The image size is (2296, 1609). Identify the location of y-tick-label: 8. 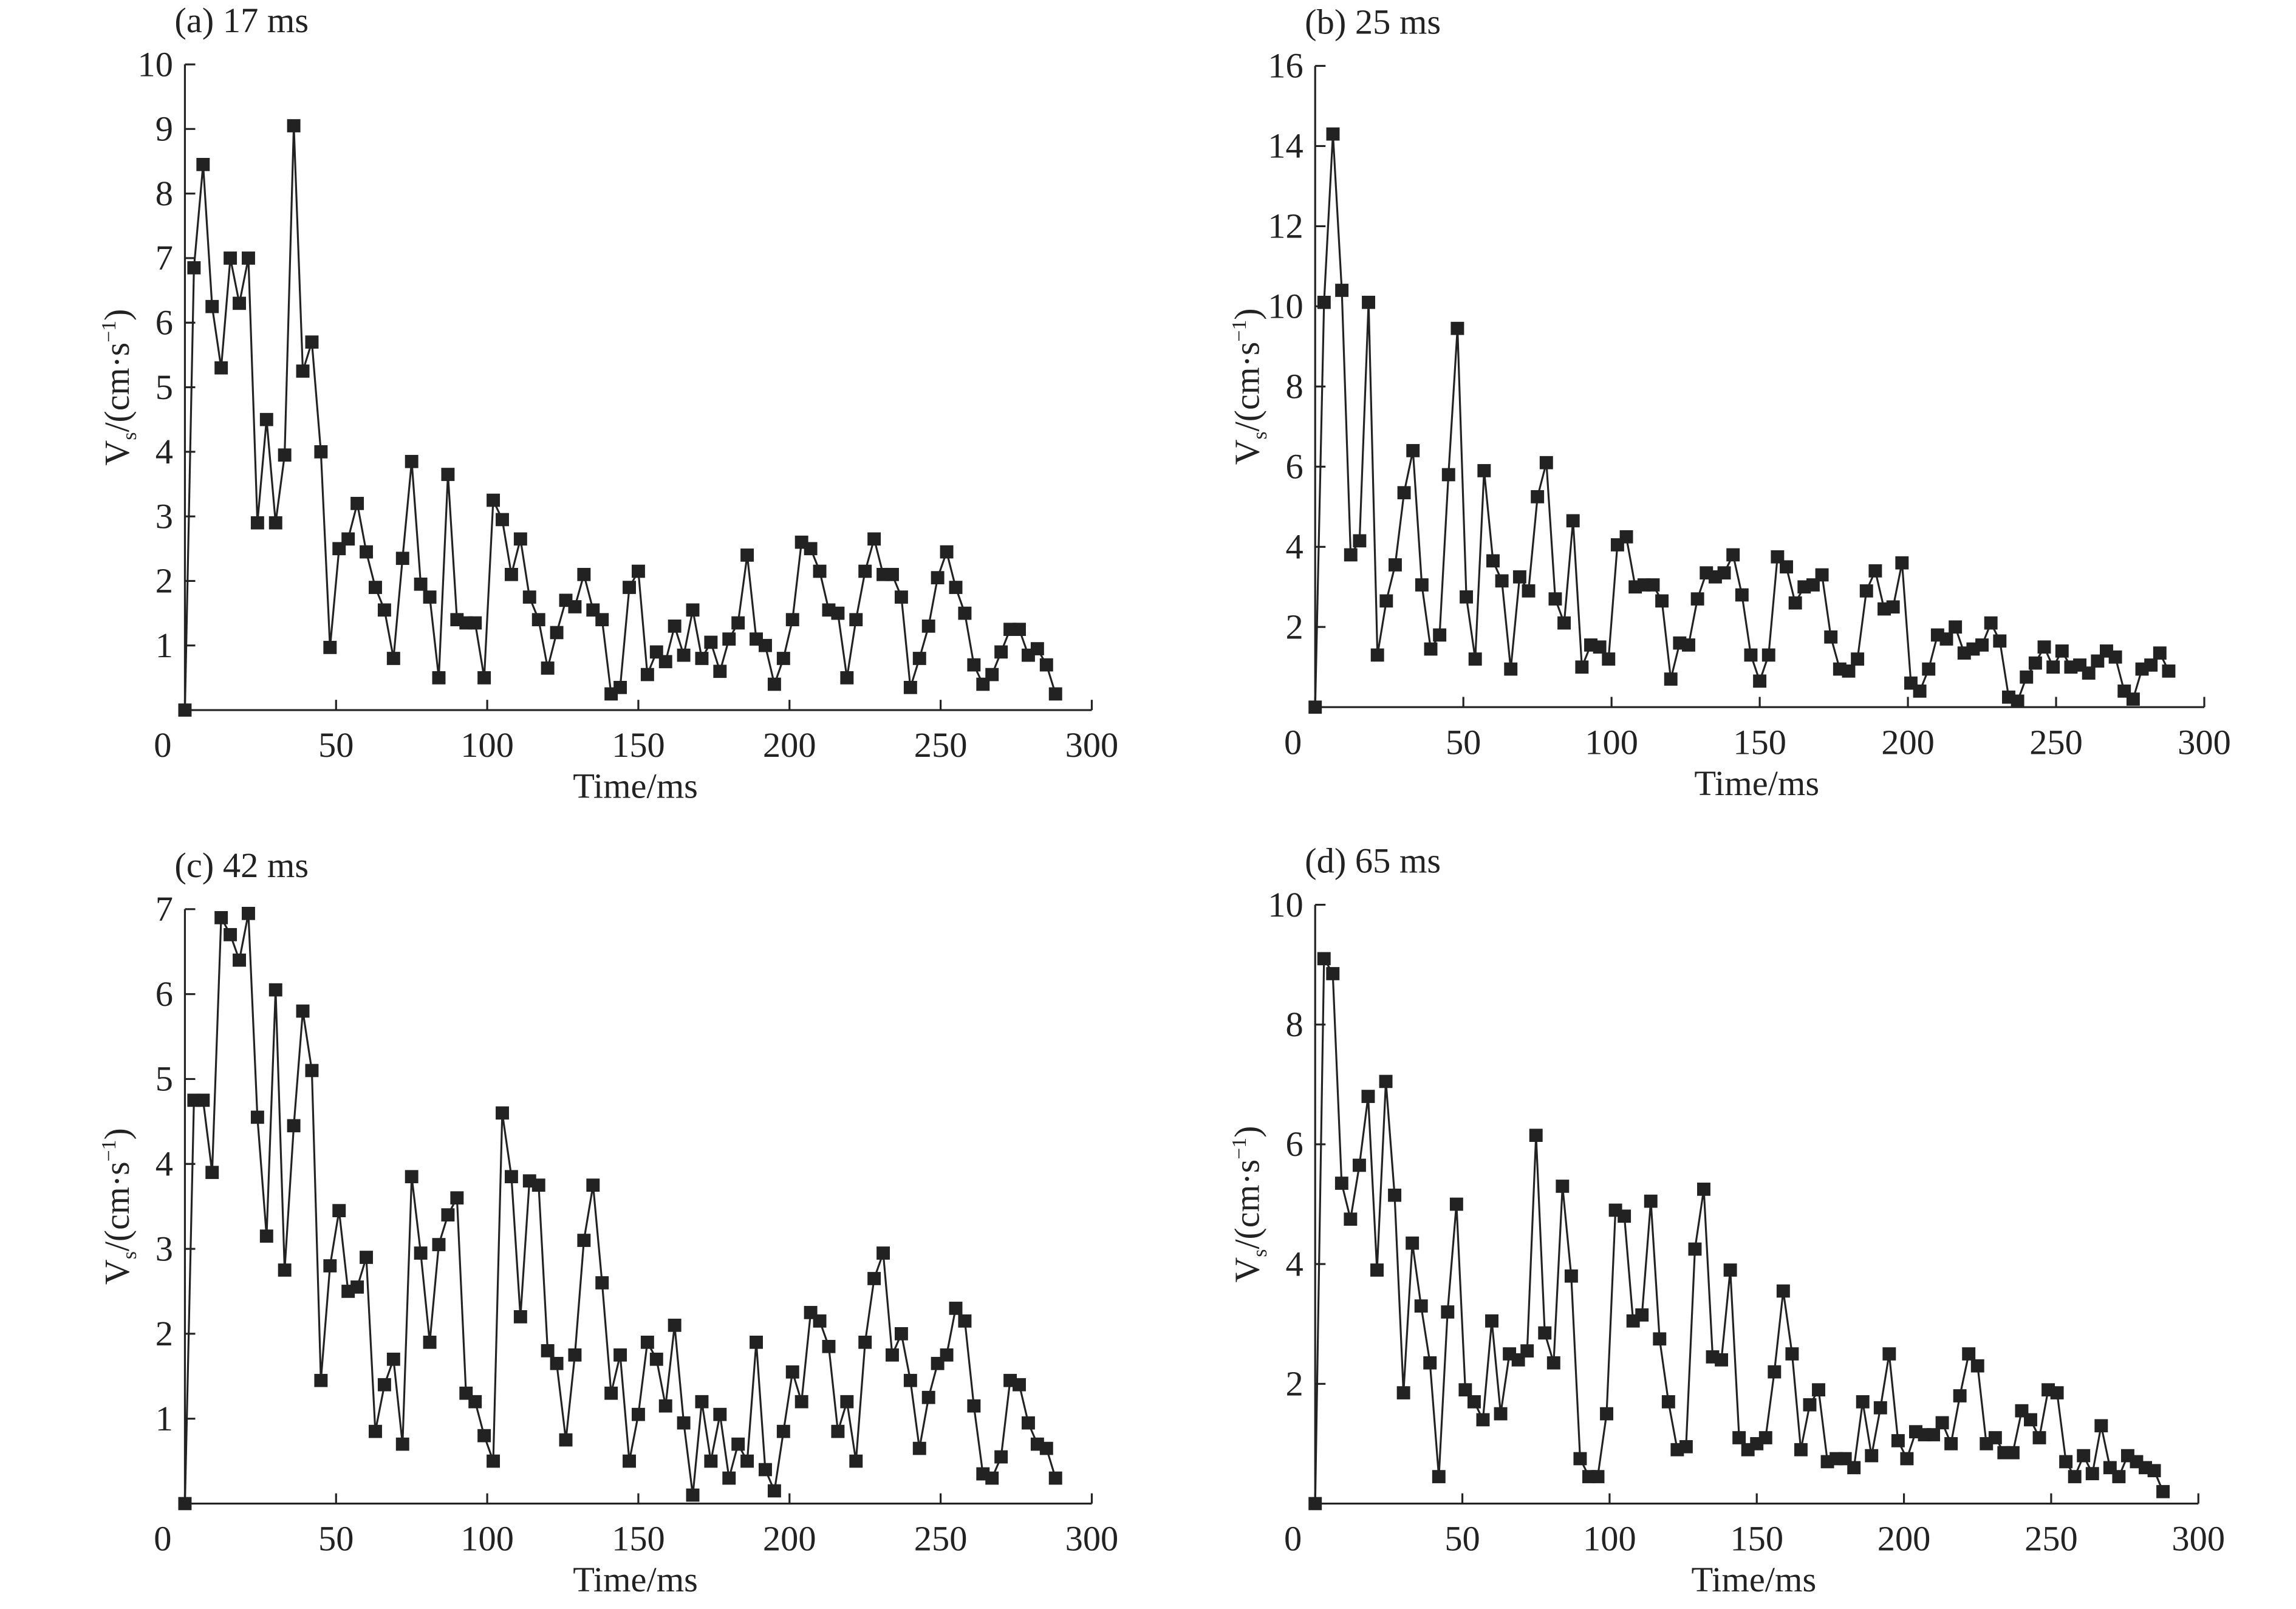
(164, 194).